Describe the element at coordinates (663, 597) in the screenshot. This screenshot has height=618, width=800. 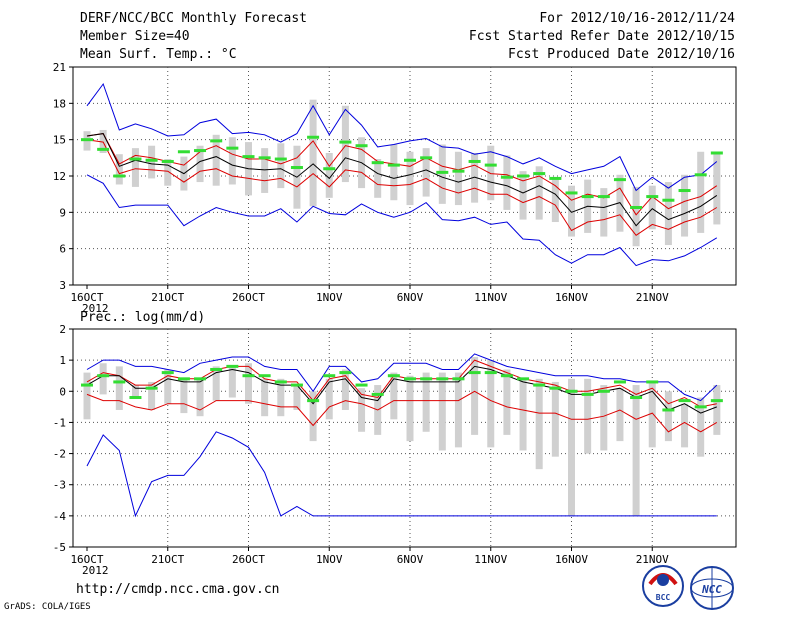
I see `logo-bcc-text: BCC` at that location.